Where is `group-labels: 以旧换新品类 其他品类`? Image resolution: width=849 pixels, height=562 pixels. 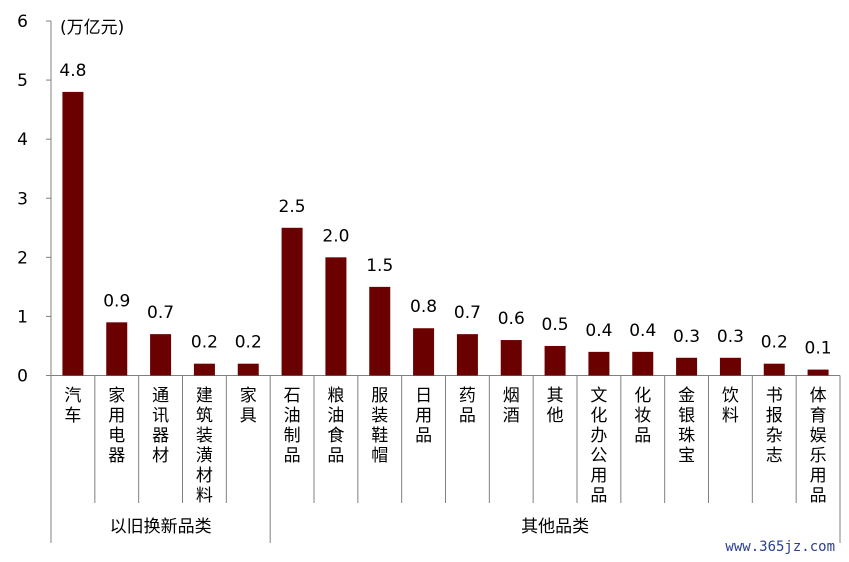 group-labels: 以旧换新品类 其他品类 is located at coordinates (349, 527).